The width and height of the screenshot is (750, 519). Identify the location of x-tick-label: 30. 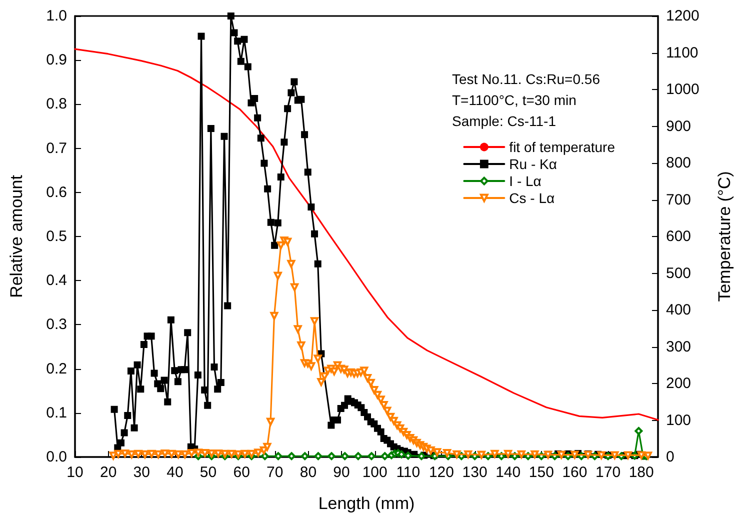
(141, 472).